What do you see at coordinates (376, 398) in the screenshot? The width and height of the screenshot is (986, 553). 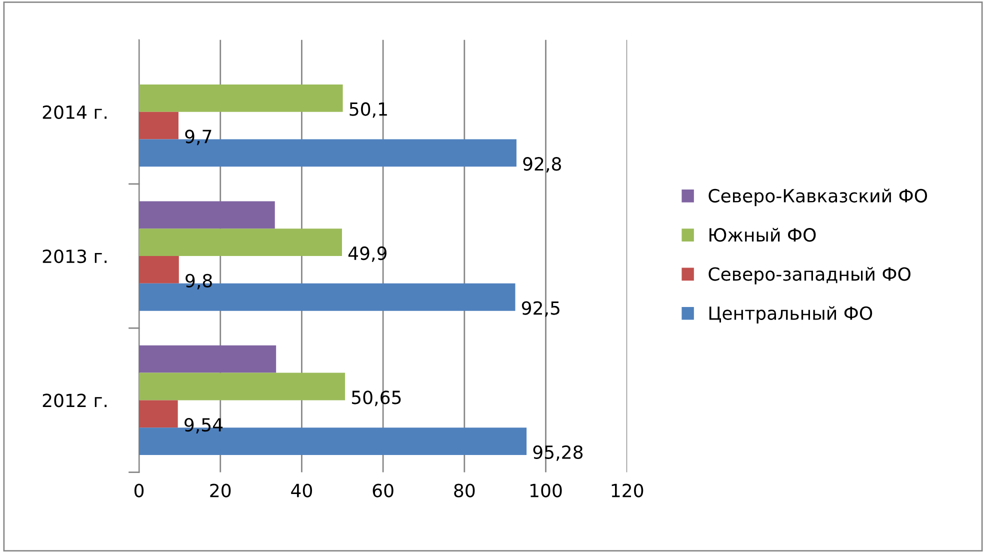 I see `data-label: 50,65` at bounding box center [376, 398].